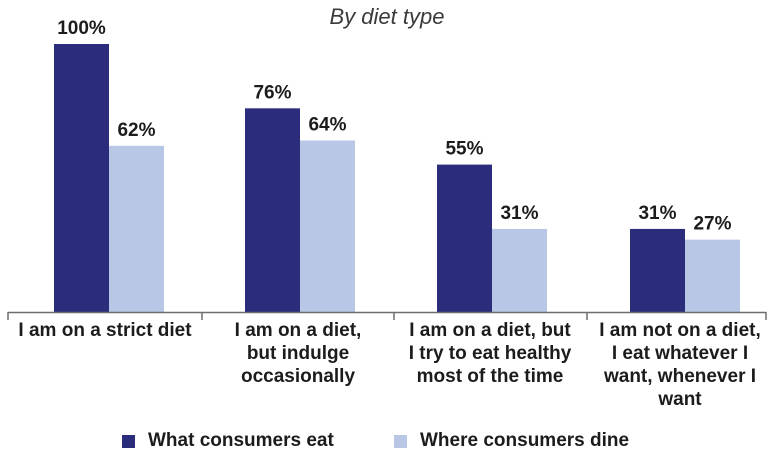  Describe the element at coordinates (657, 213) in the screenshot. I see `data-label-eat-3: 31%` at that location.